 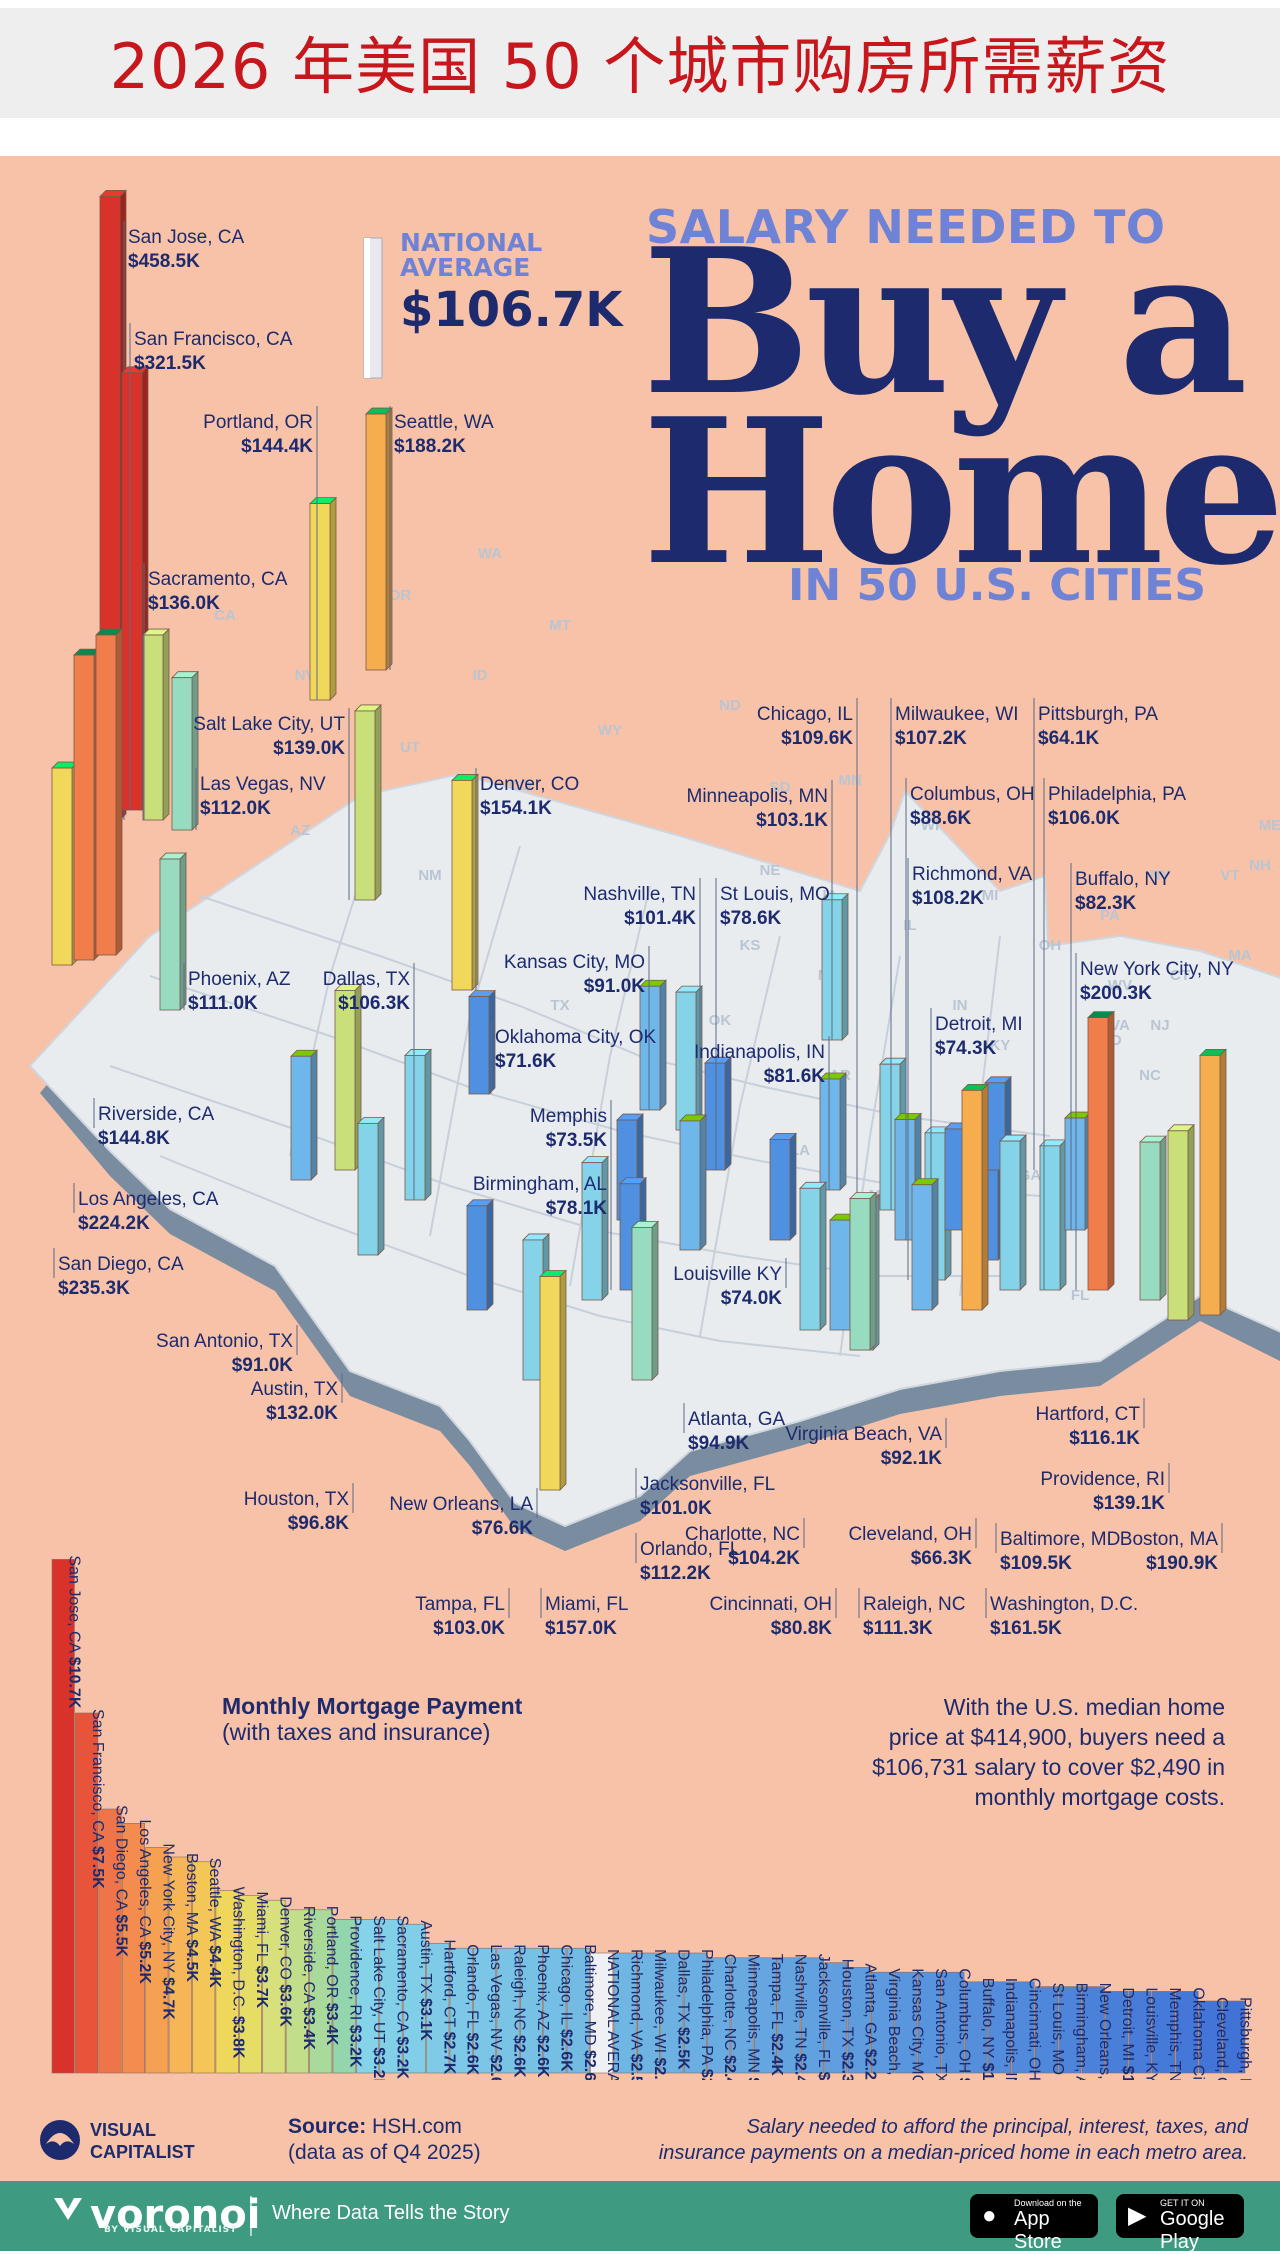 What do you see at coordinates (966, 1048) in the screenshot?
I see `city-salary: $74.3K` at bounding box center [966, 1048].